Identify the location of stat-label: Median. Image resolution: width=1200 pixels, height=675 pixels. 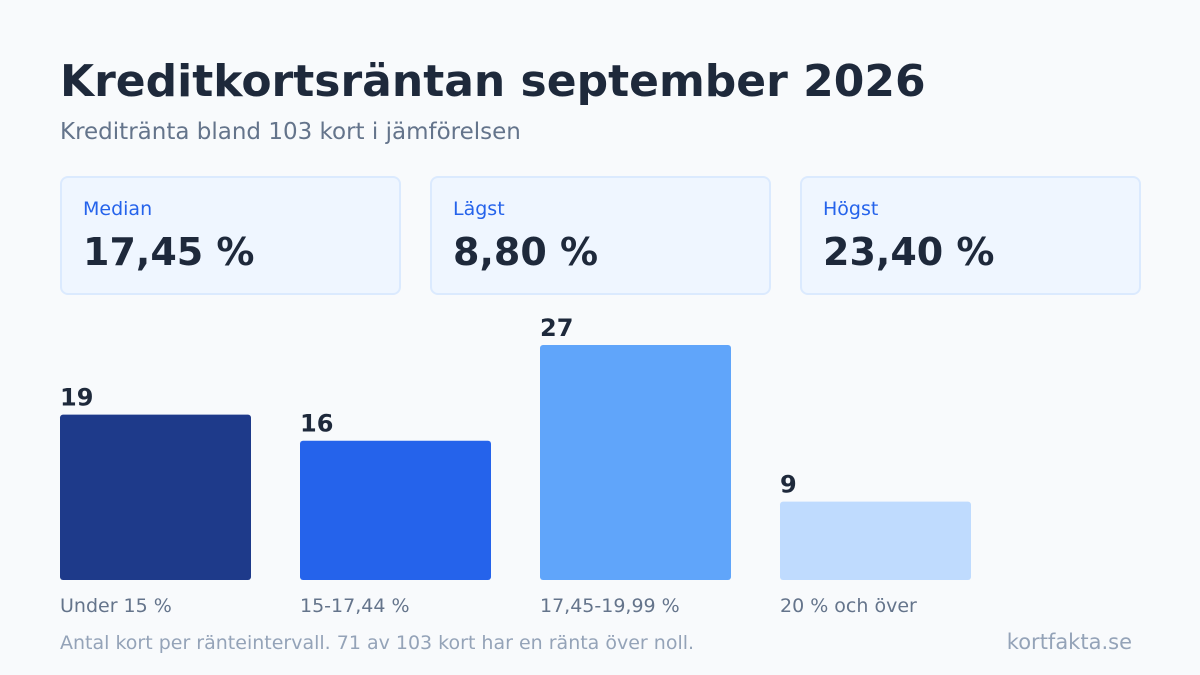
(118, 209).